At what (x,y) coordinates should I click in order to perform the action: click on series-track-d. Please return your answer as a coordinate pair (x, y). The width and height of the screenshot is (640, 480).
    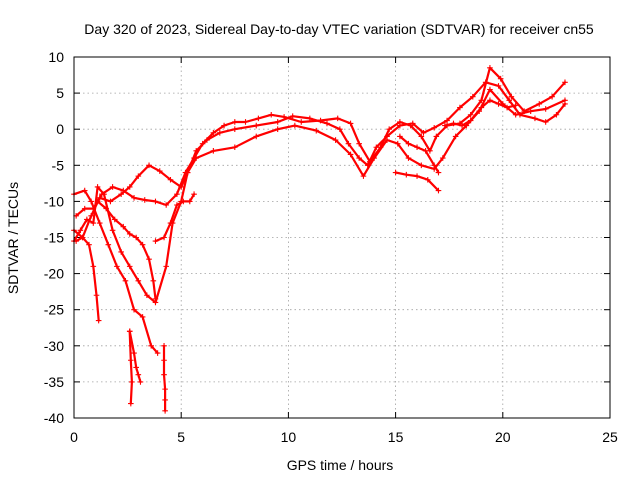
    Looking at the image, I should click on (87, 279).